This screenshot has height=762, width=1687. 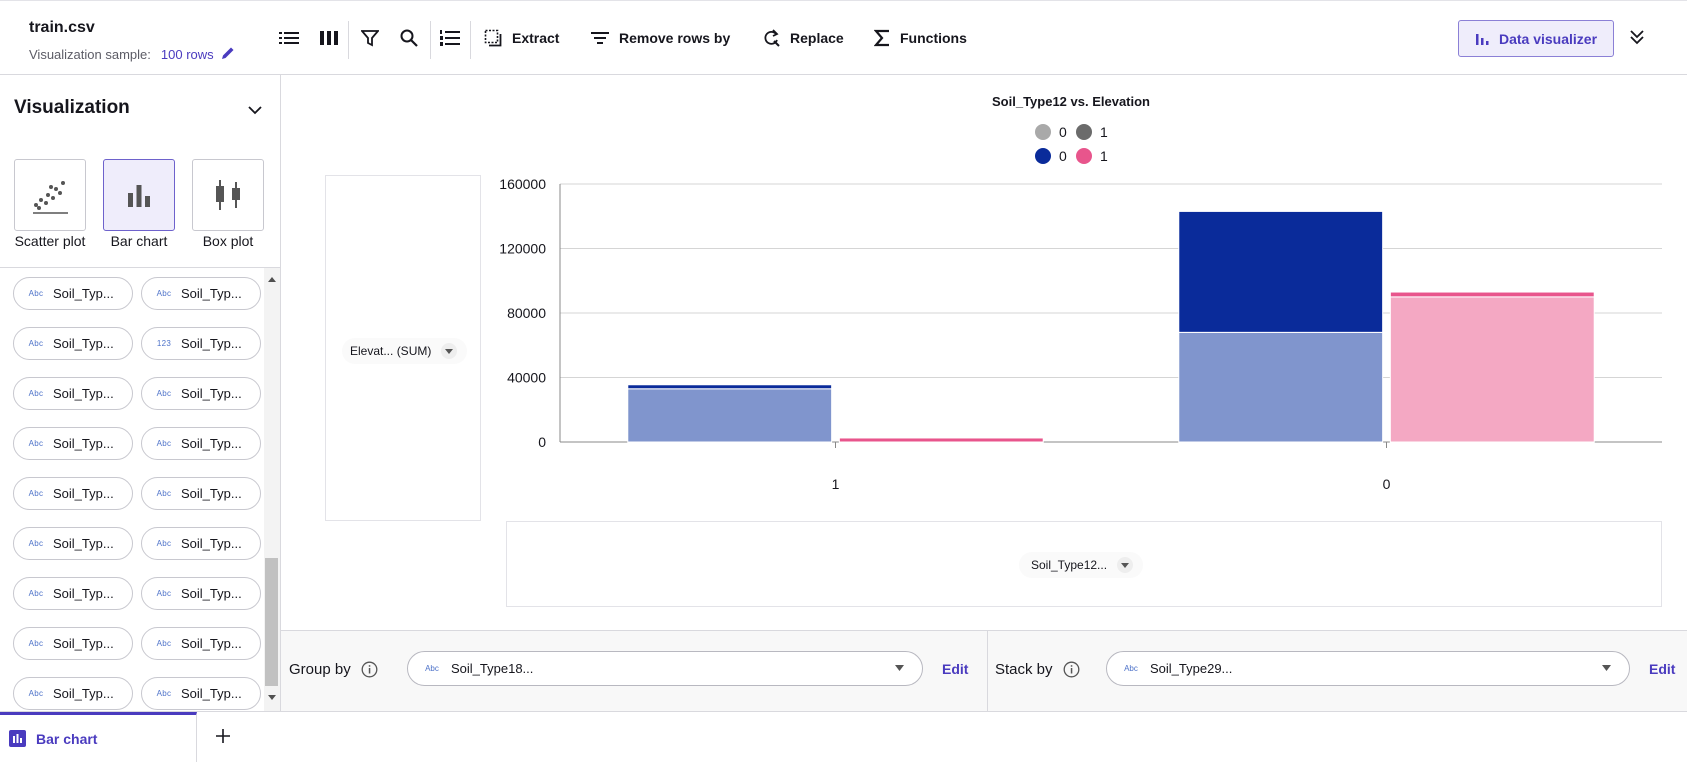 What do you see at coordinates (409, 38) in the screenshot?
I see `search-icon` at bounding box center [409, 38].